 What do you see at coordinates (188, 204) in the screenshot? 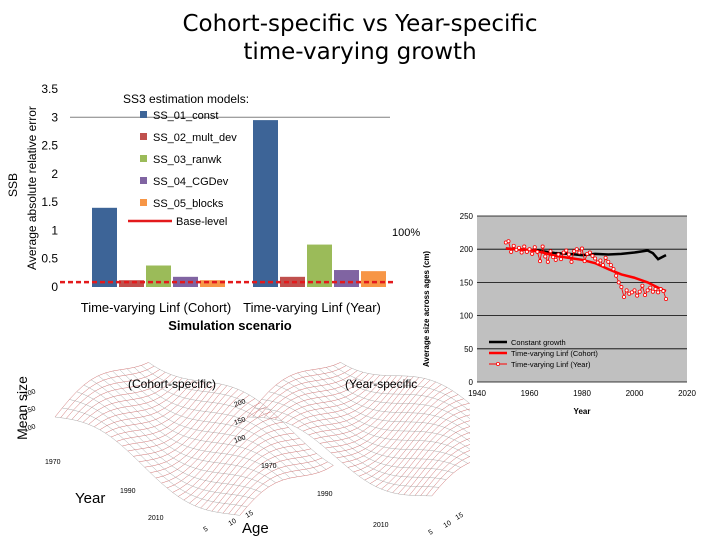
I see `legend-label: SS_05_blocks` at bounding box center [188, 204].